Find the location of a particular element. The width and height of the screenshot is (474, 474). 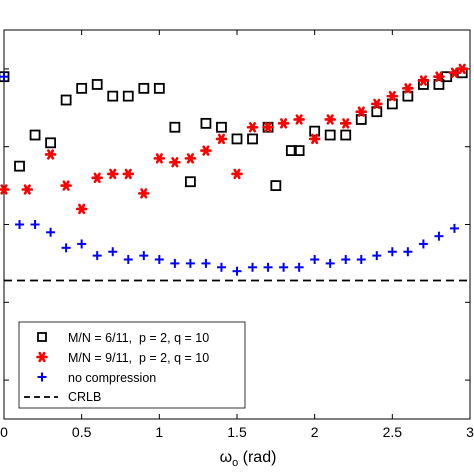

x-axis-label: ωo (rad) is located at coordinates (248, 459).